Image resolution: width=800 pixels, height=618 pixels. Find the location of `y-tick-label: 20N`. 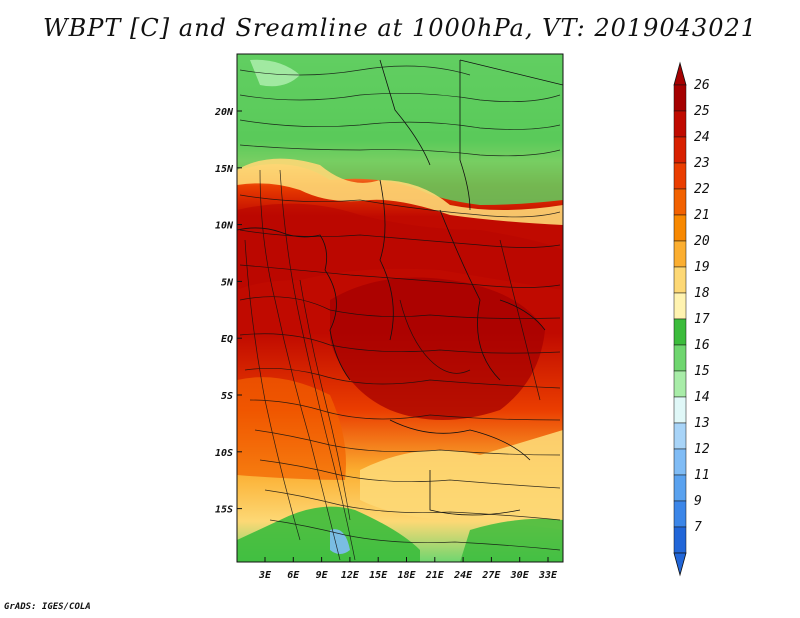

y-tick-label: 20N is located at coordinates (224, 112).